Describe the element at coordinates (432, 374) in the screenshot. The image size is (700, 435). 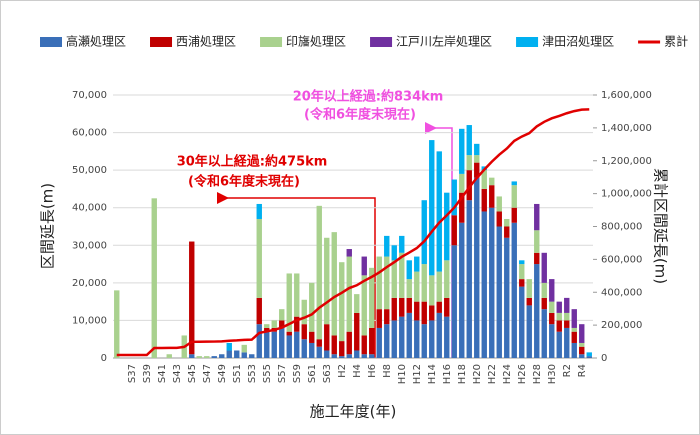
I see `x-tick-label: H14` at that location.